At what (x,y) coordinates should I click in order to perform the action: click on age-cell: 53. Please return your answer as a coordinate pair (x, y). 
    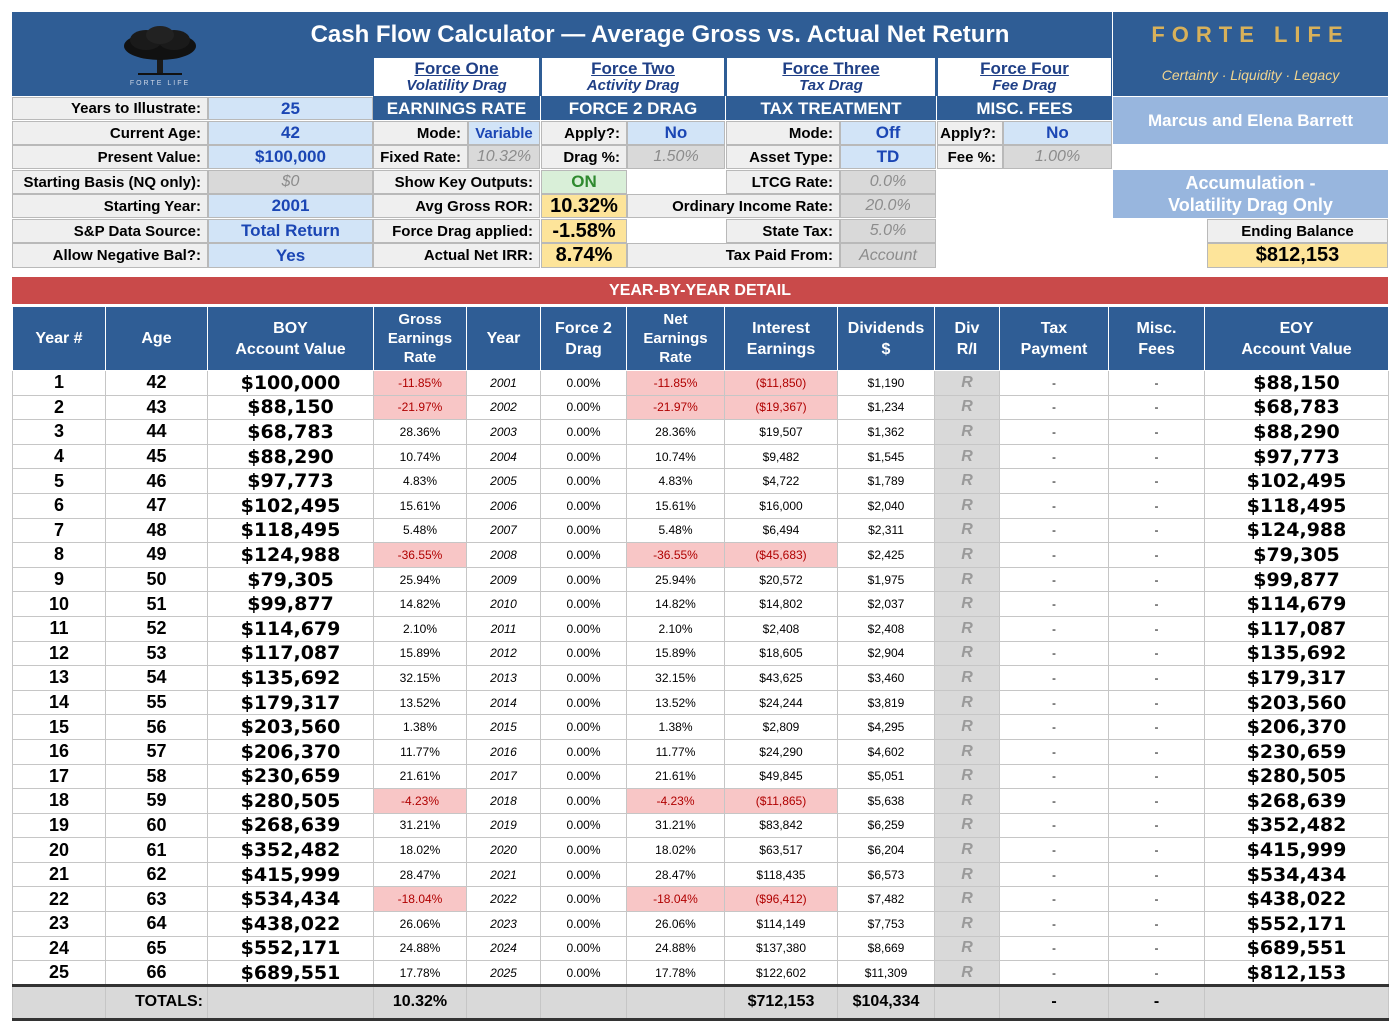
    Looking at the image, I should click on (156, 653).